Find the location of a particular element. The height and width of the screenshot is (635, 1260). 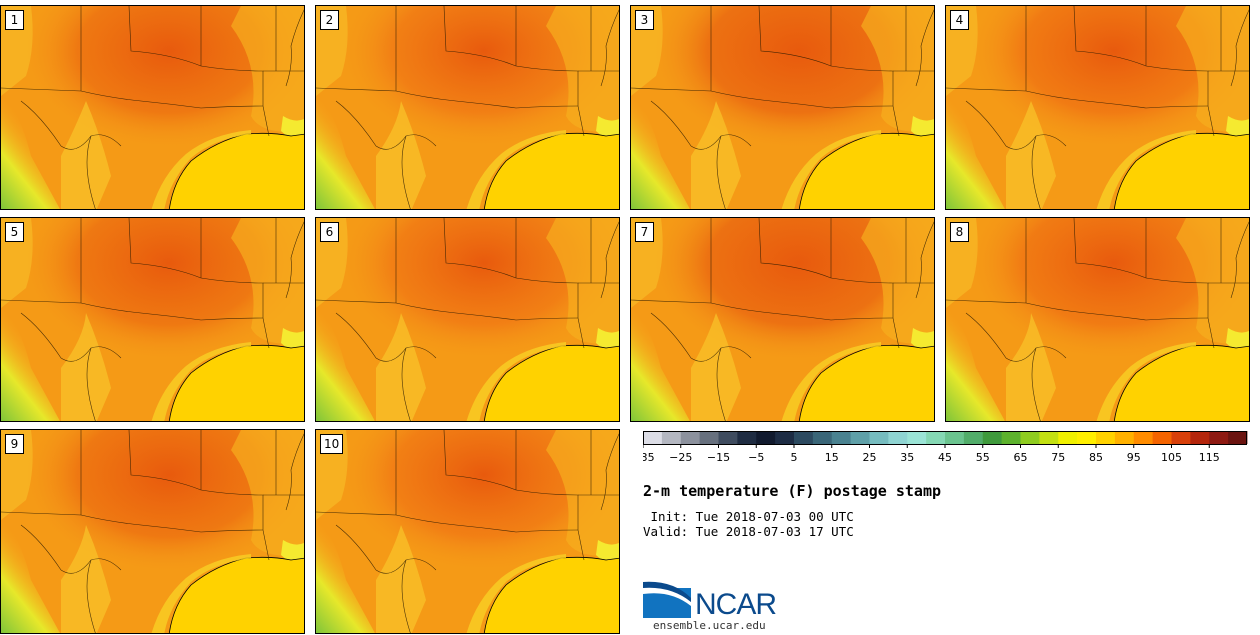

ncar-logo-icon is located at coordinates (667, 599).